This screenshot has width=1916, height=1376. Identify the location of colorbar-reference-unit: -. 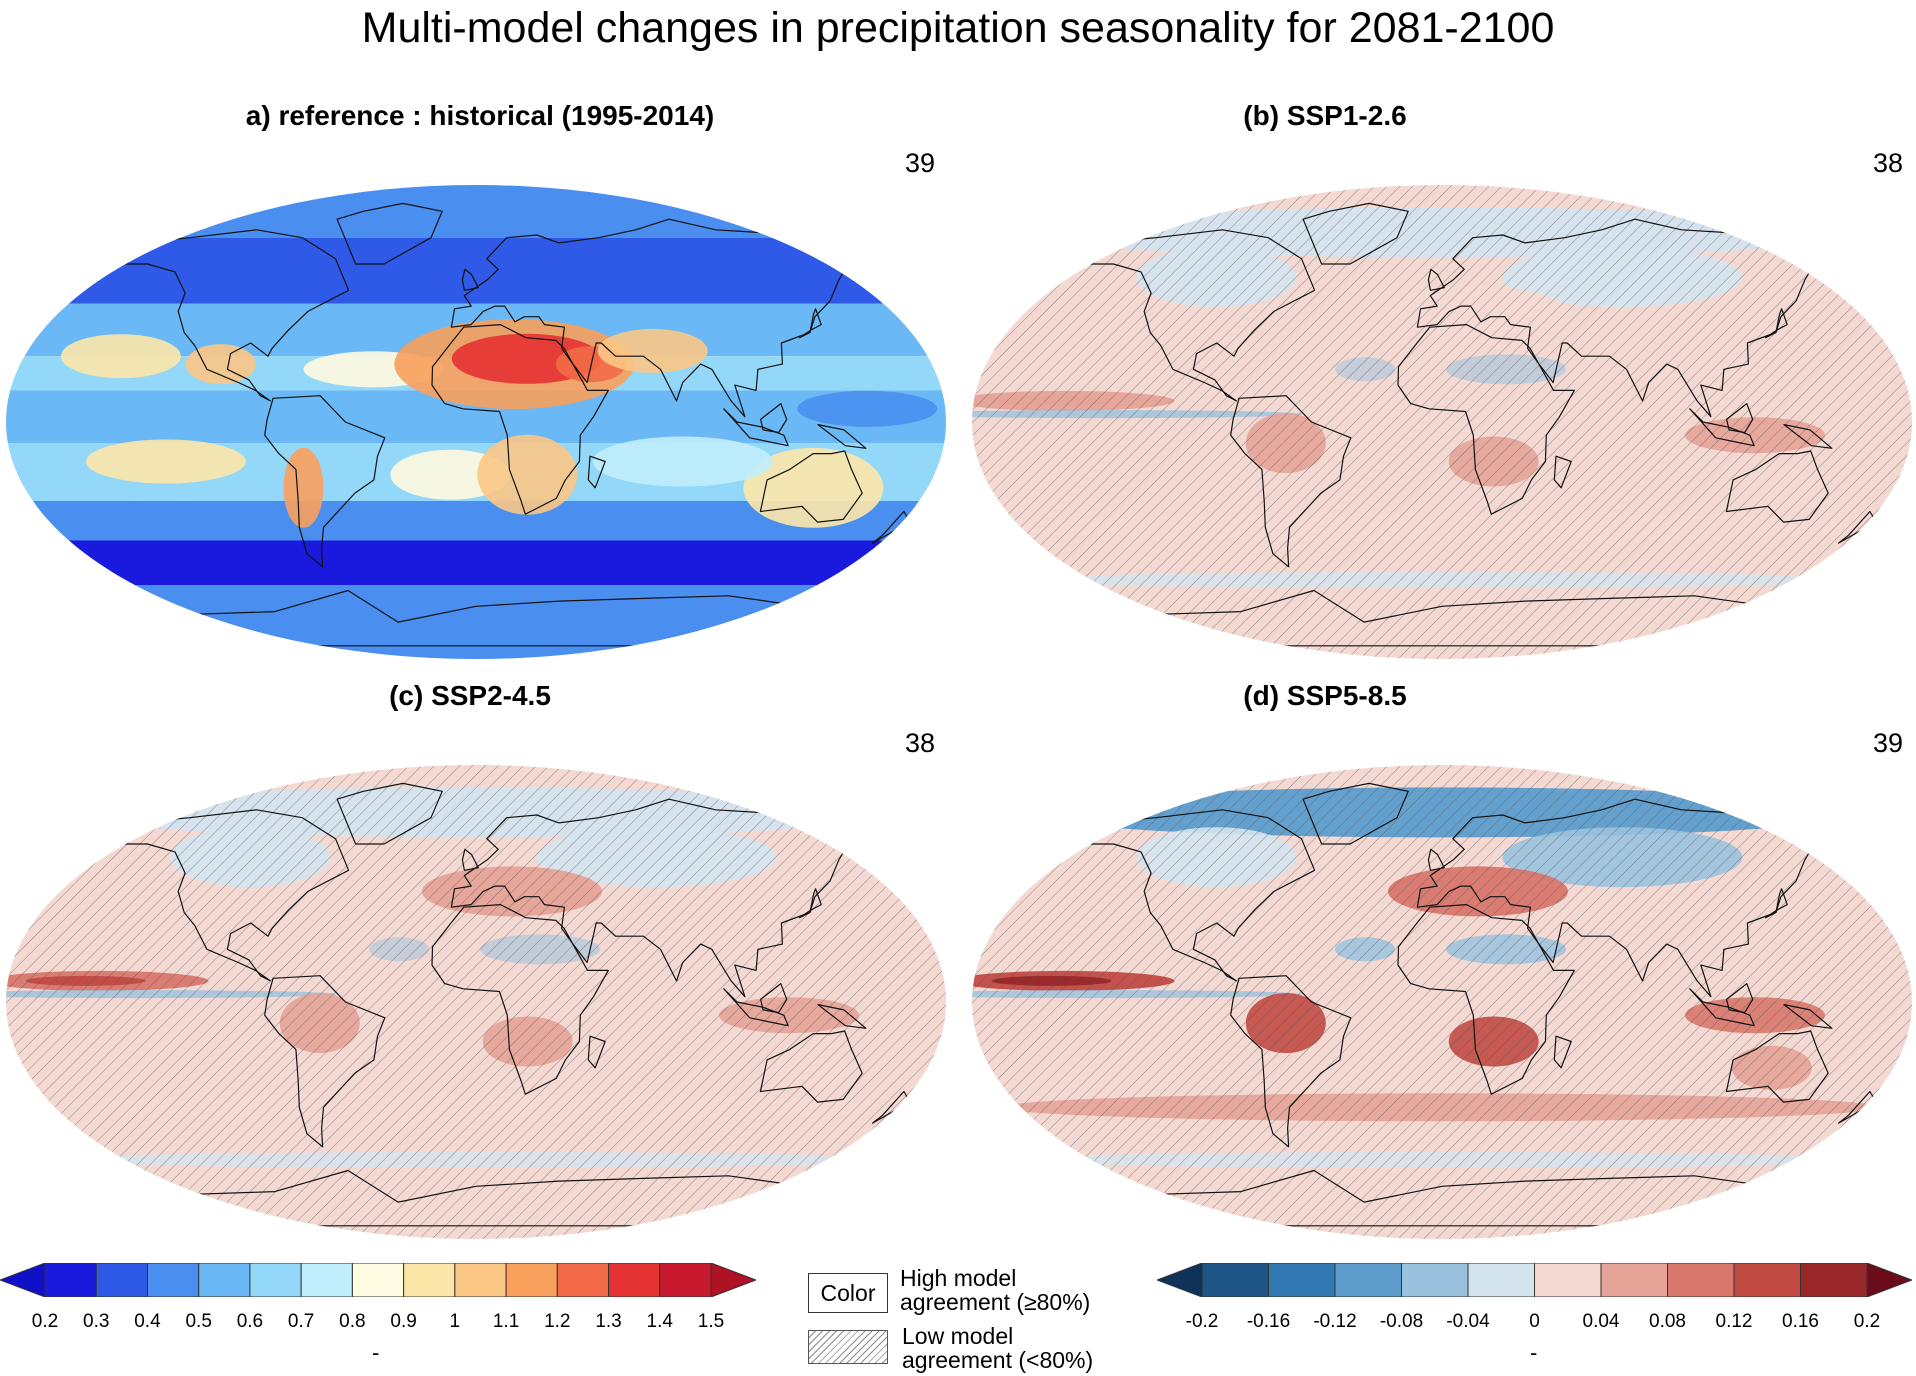
(376, 1352).